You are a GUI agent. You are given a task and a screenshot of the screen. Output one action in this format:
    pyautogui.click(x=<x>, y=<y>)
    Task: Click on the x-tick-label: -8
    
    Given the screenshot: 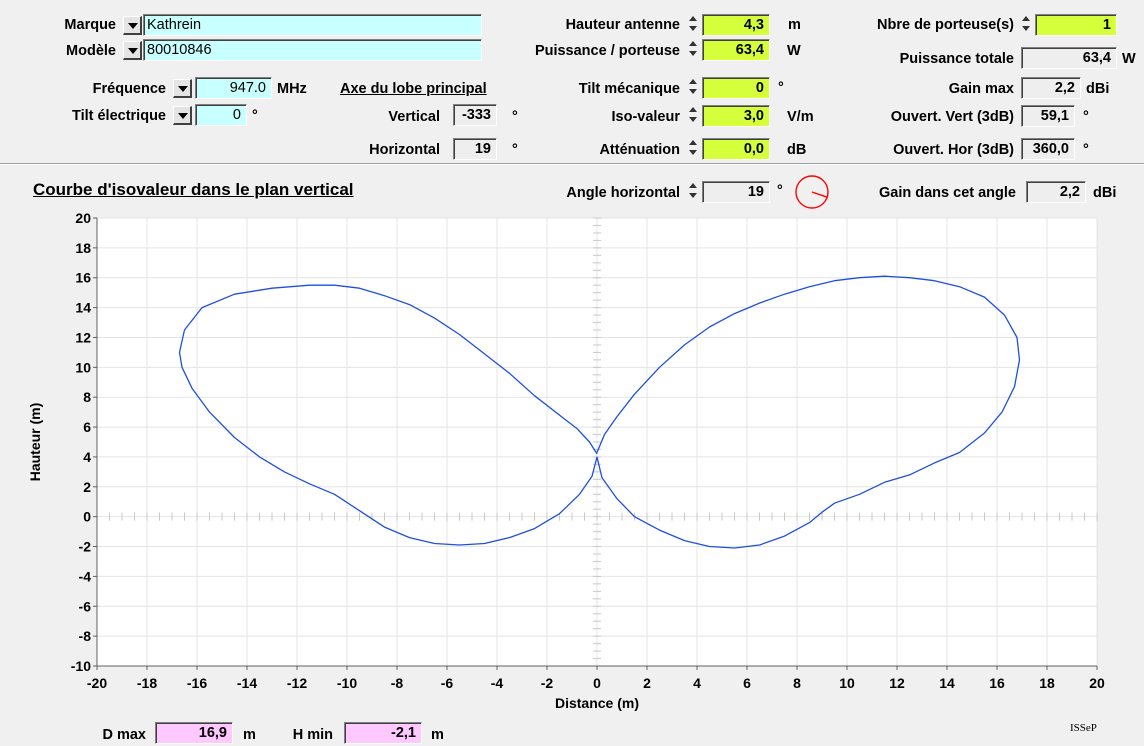 What is the action you would take?
    pyautogui.click(x=397, y=683)
    